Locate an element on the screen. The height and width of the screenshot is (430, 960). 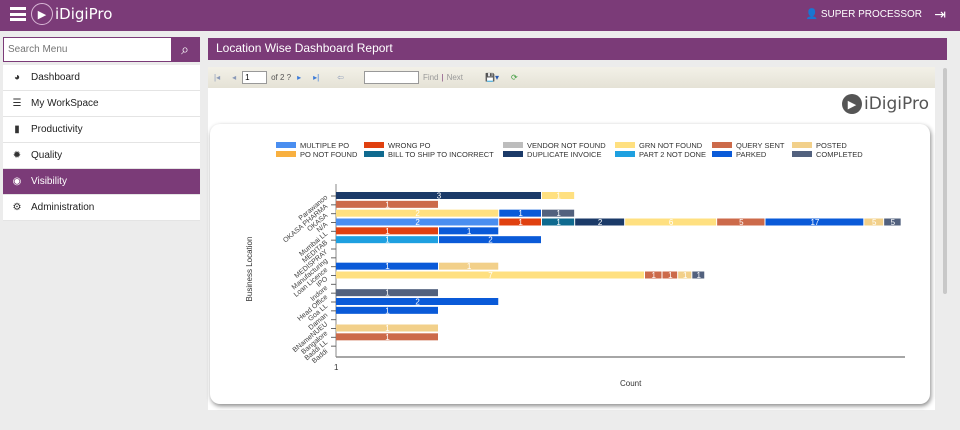
y-axis-title: Business Location is located at coordinates (249, 269).